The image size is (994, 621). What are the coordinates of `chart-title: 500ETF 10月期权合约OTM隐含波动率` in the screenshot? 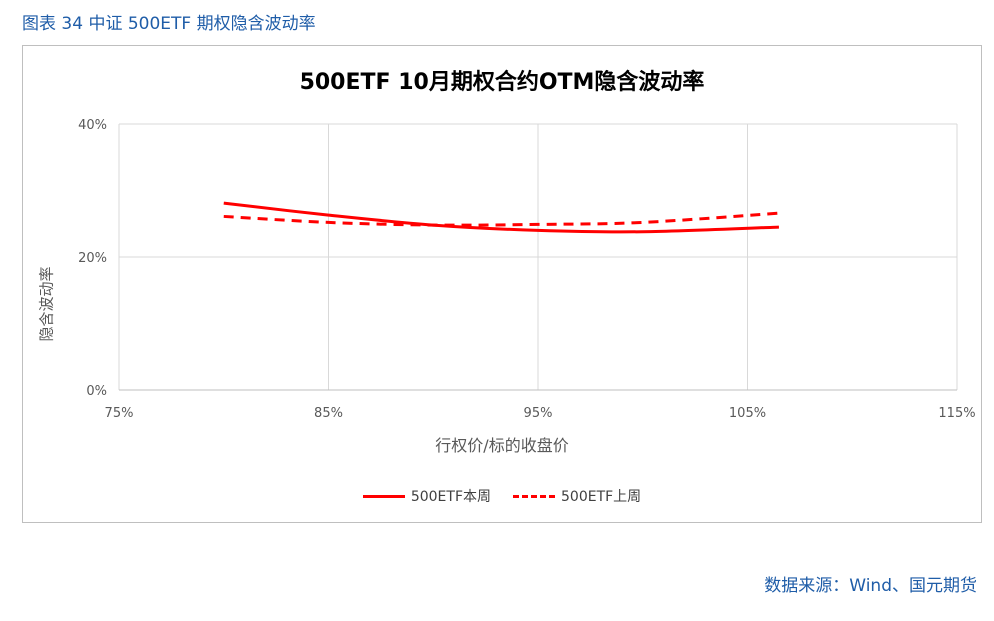 It's located at (502, 82).